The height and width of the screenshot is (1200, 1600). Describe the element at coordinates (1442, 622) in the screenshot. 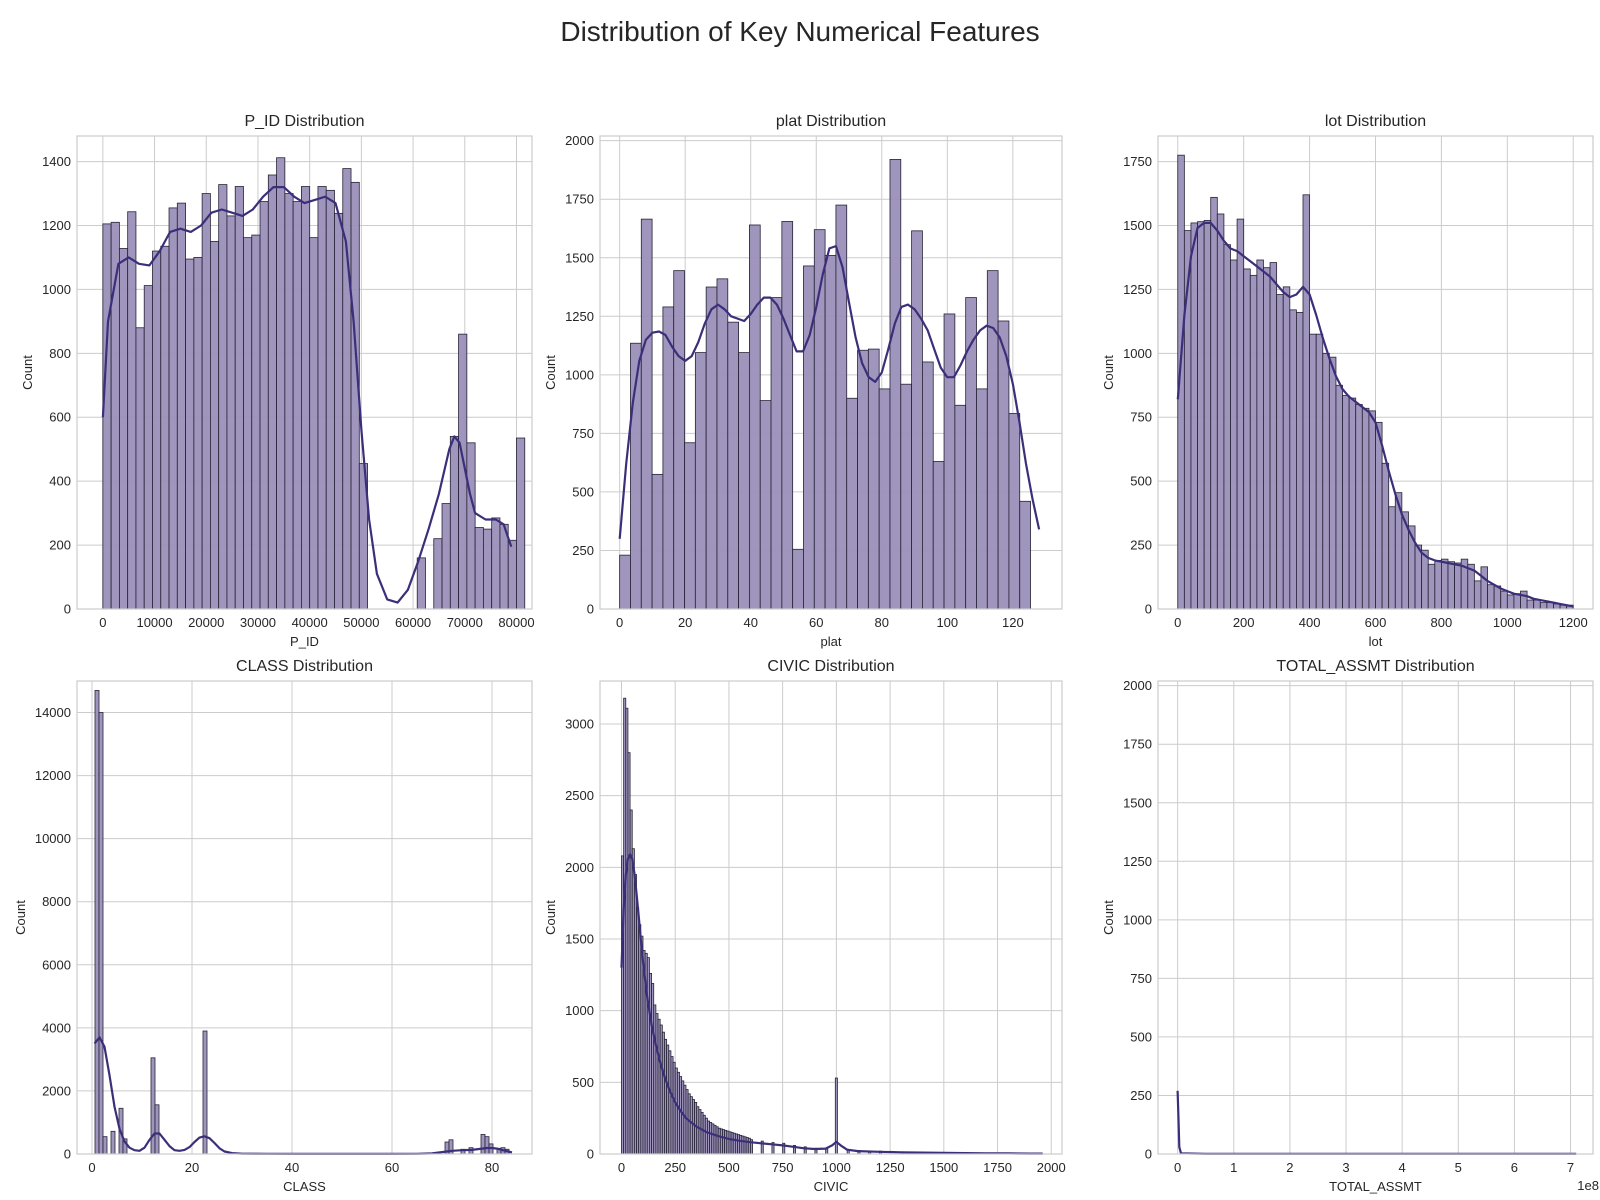

I see `x-tick-label: 800` at that location.